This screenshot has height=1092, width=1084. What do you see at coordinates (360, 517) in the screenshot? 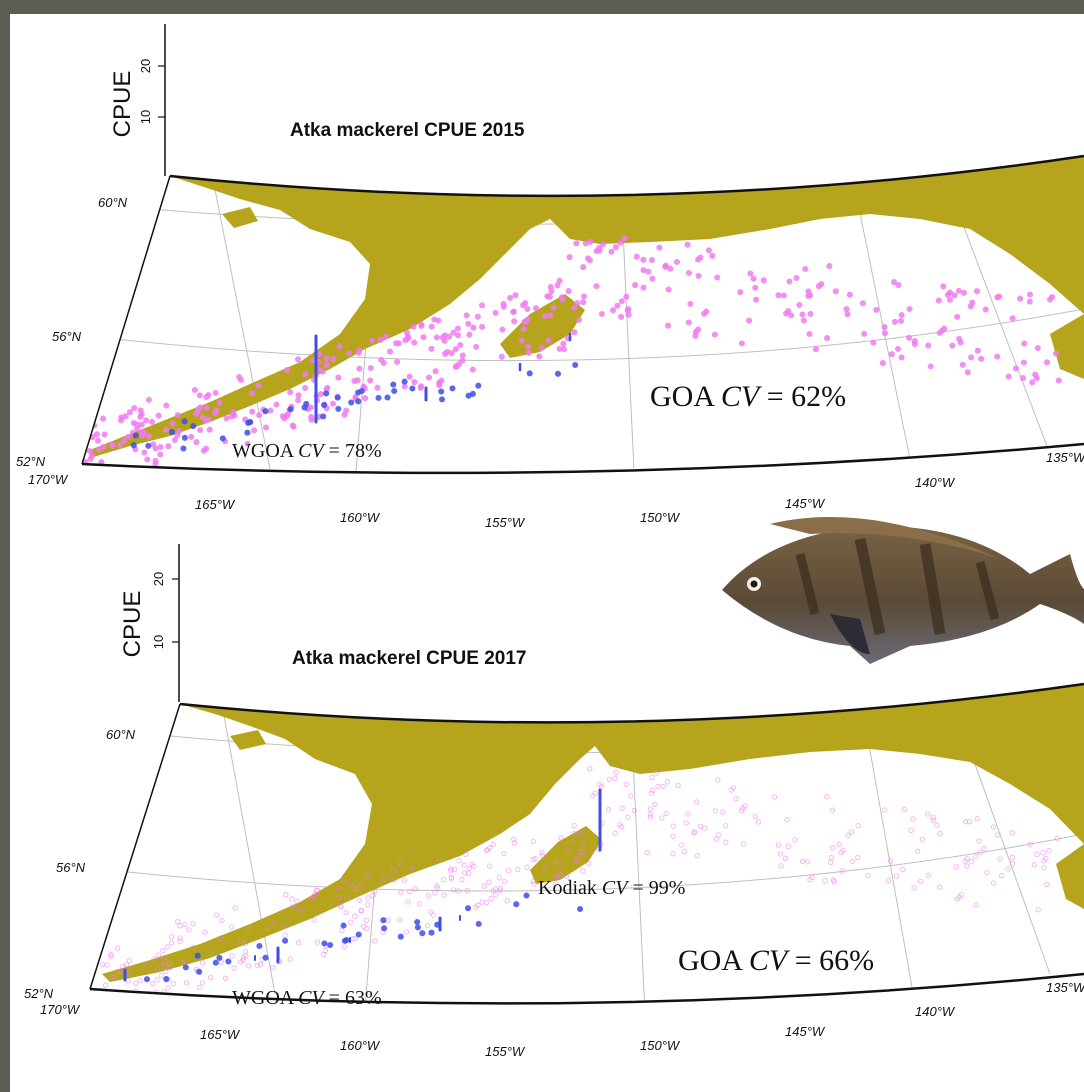
I see `lon-label-160: 160°W` at bounding box center [360, 517].